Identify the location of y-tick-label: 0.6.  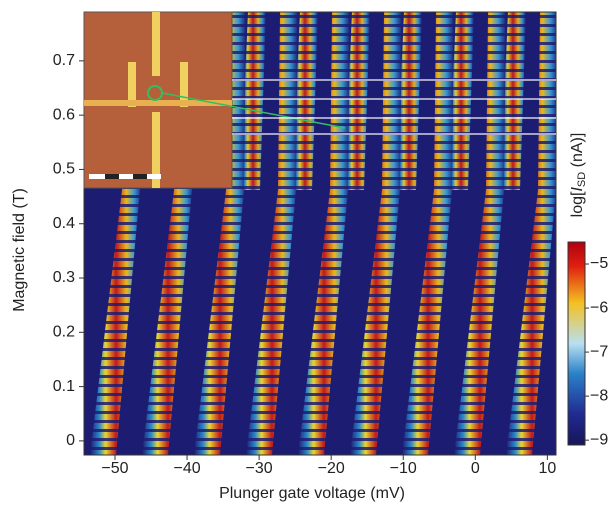
(64, 114).